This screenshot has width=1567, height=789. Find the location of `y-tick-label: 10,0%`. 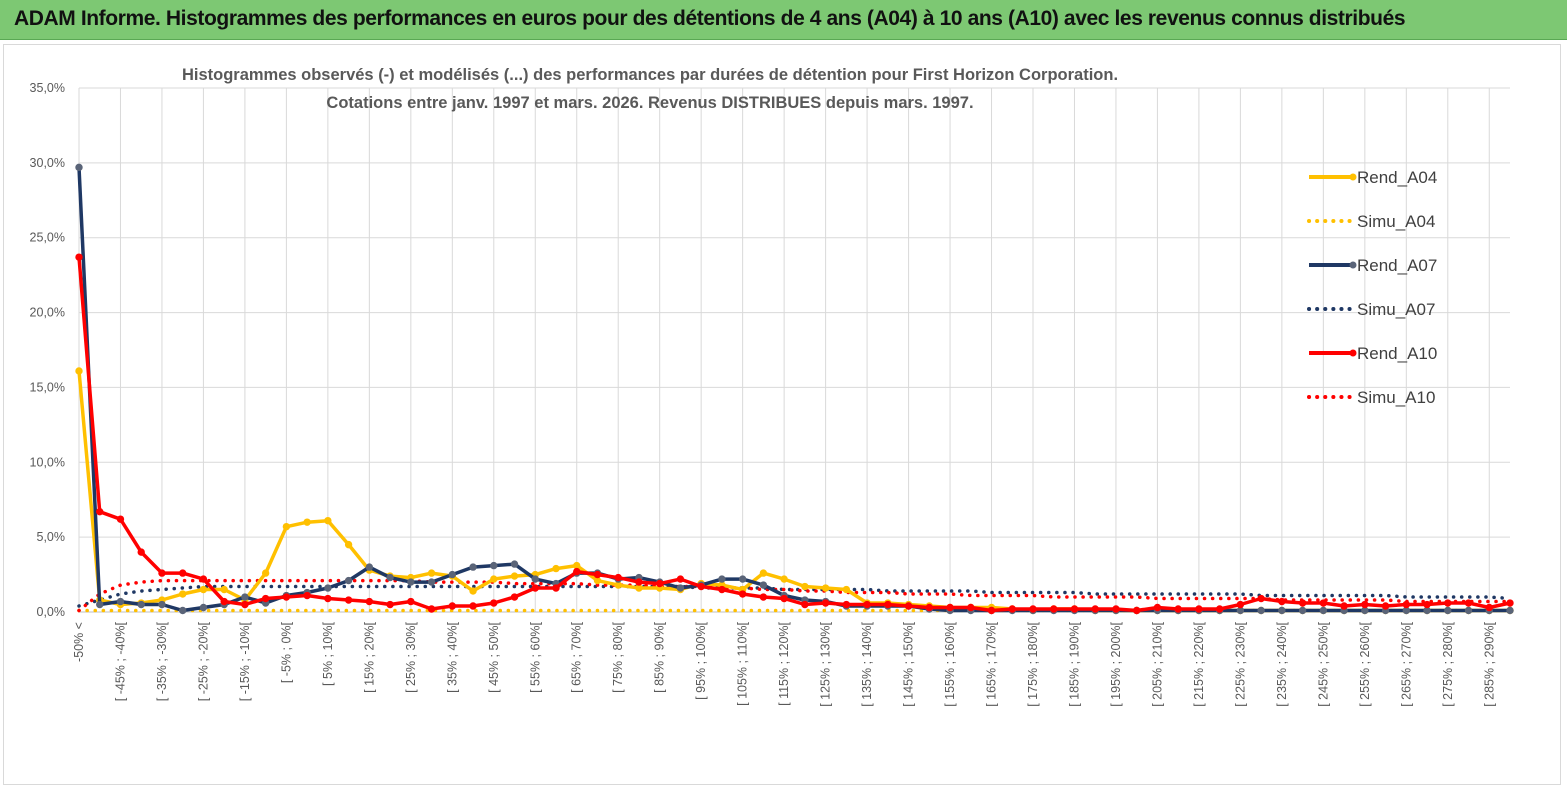

y-tick-label: 10,0% is located at coordinates (47, 462).